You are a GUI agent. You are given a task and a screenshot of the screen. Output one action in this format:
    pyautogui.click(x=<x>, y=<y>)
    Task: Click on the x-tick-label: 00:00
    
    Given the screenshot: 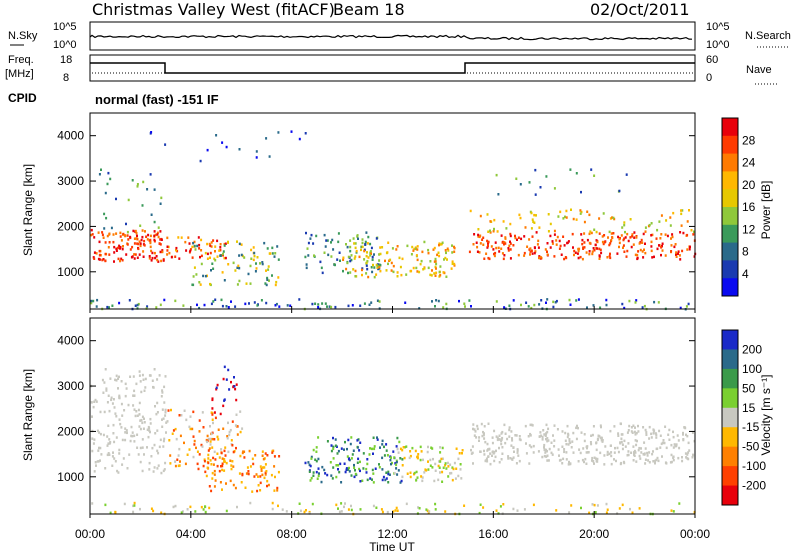 What is the action you would take?
    pyautogui.click(x=90, y=534)
    